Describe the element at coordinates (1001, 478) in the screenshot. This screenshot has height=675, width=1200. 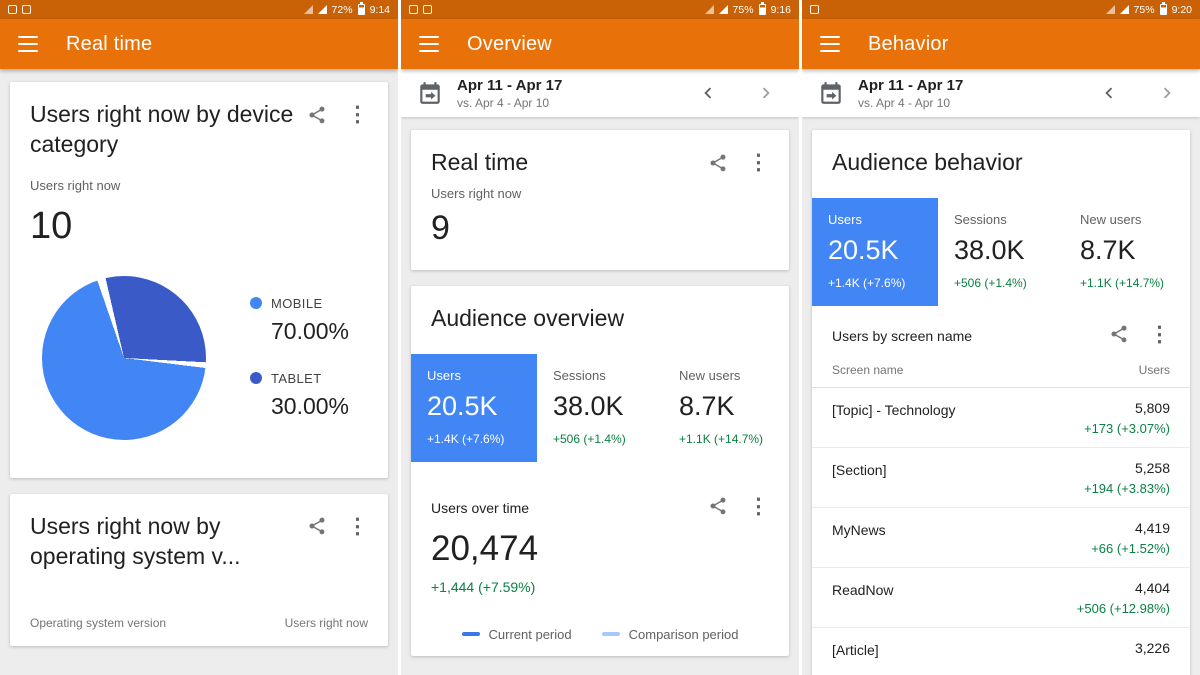
I see `table-row: [Section] 5,258 +194 (+3.83%)` at that location.